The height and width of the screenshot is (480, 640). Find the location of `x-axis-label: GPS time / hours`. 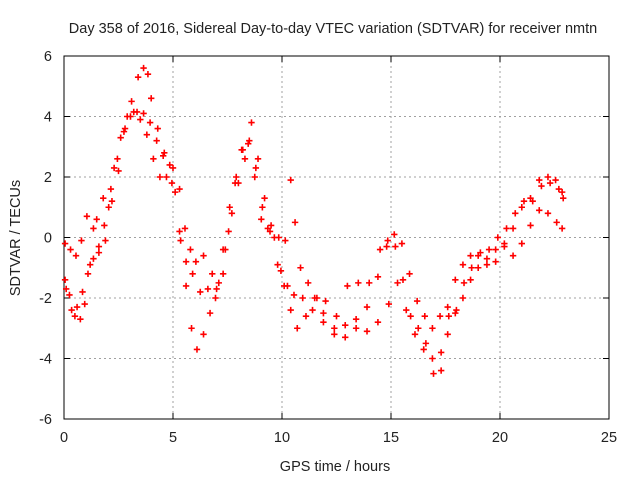

x-axis-label: GPS time / hours is located at coordinates (335, 467).